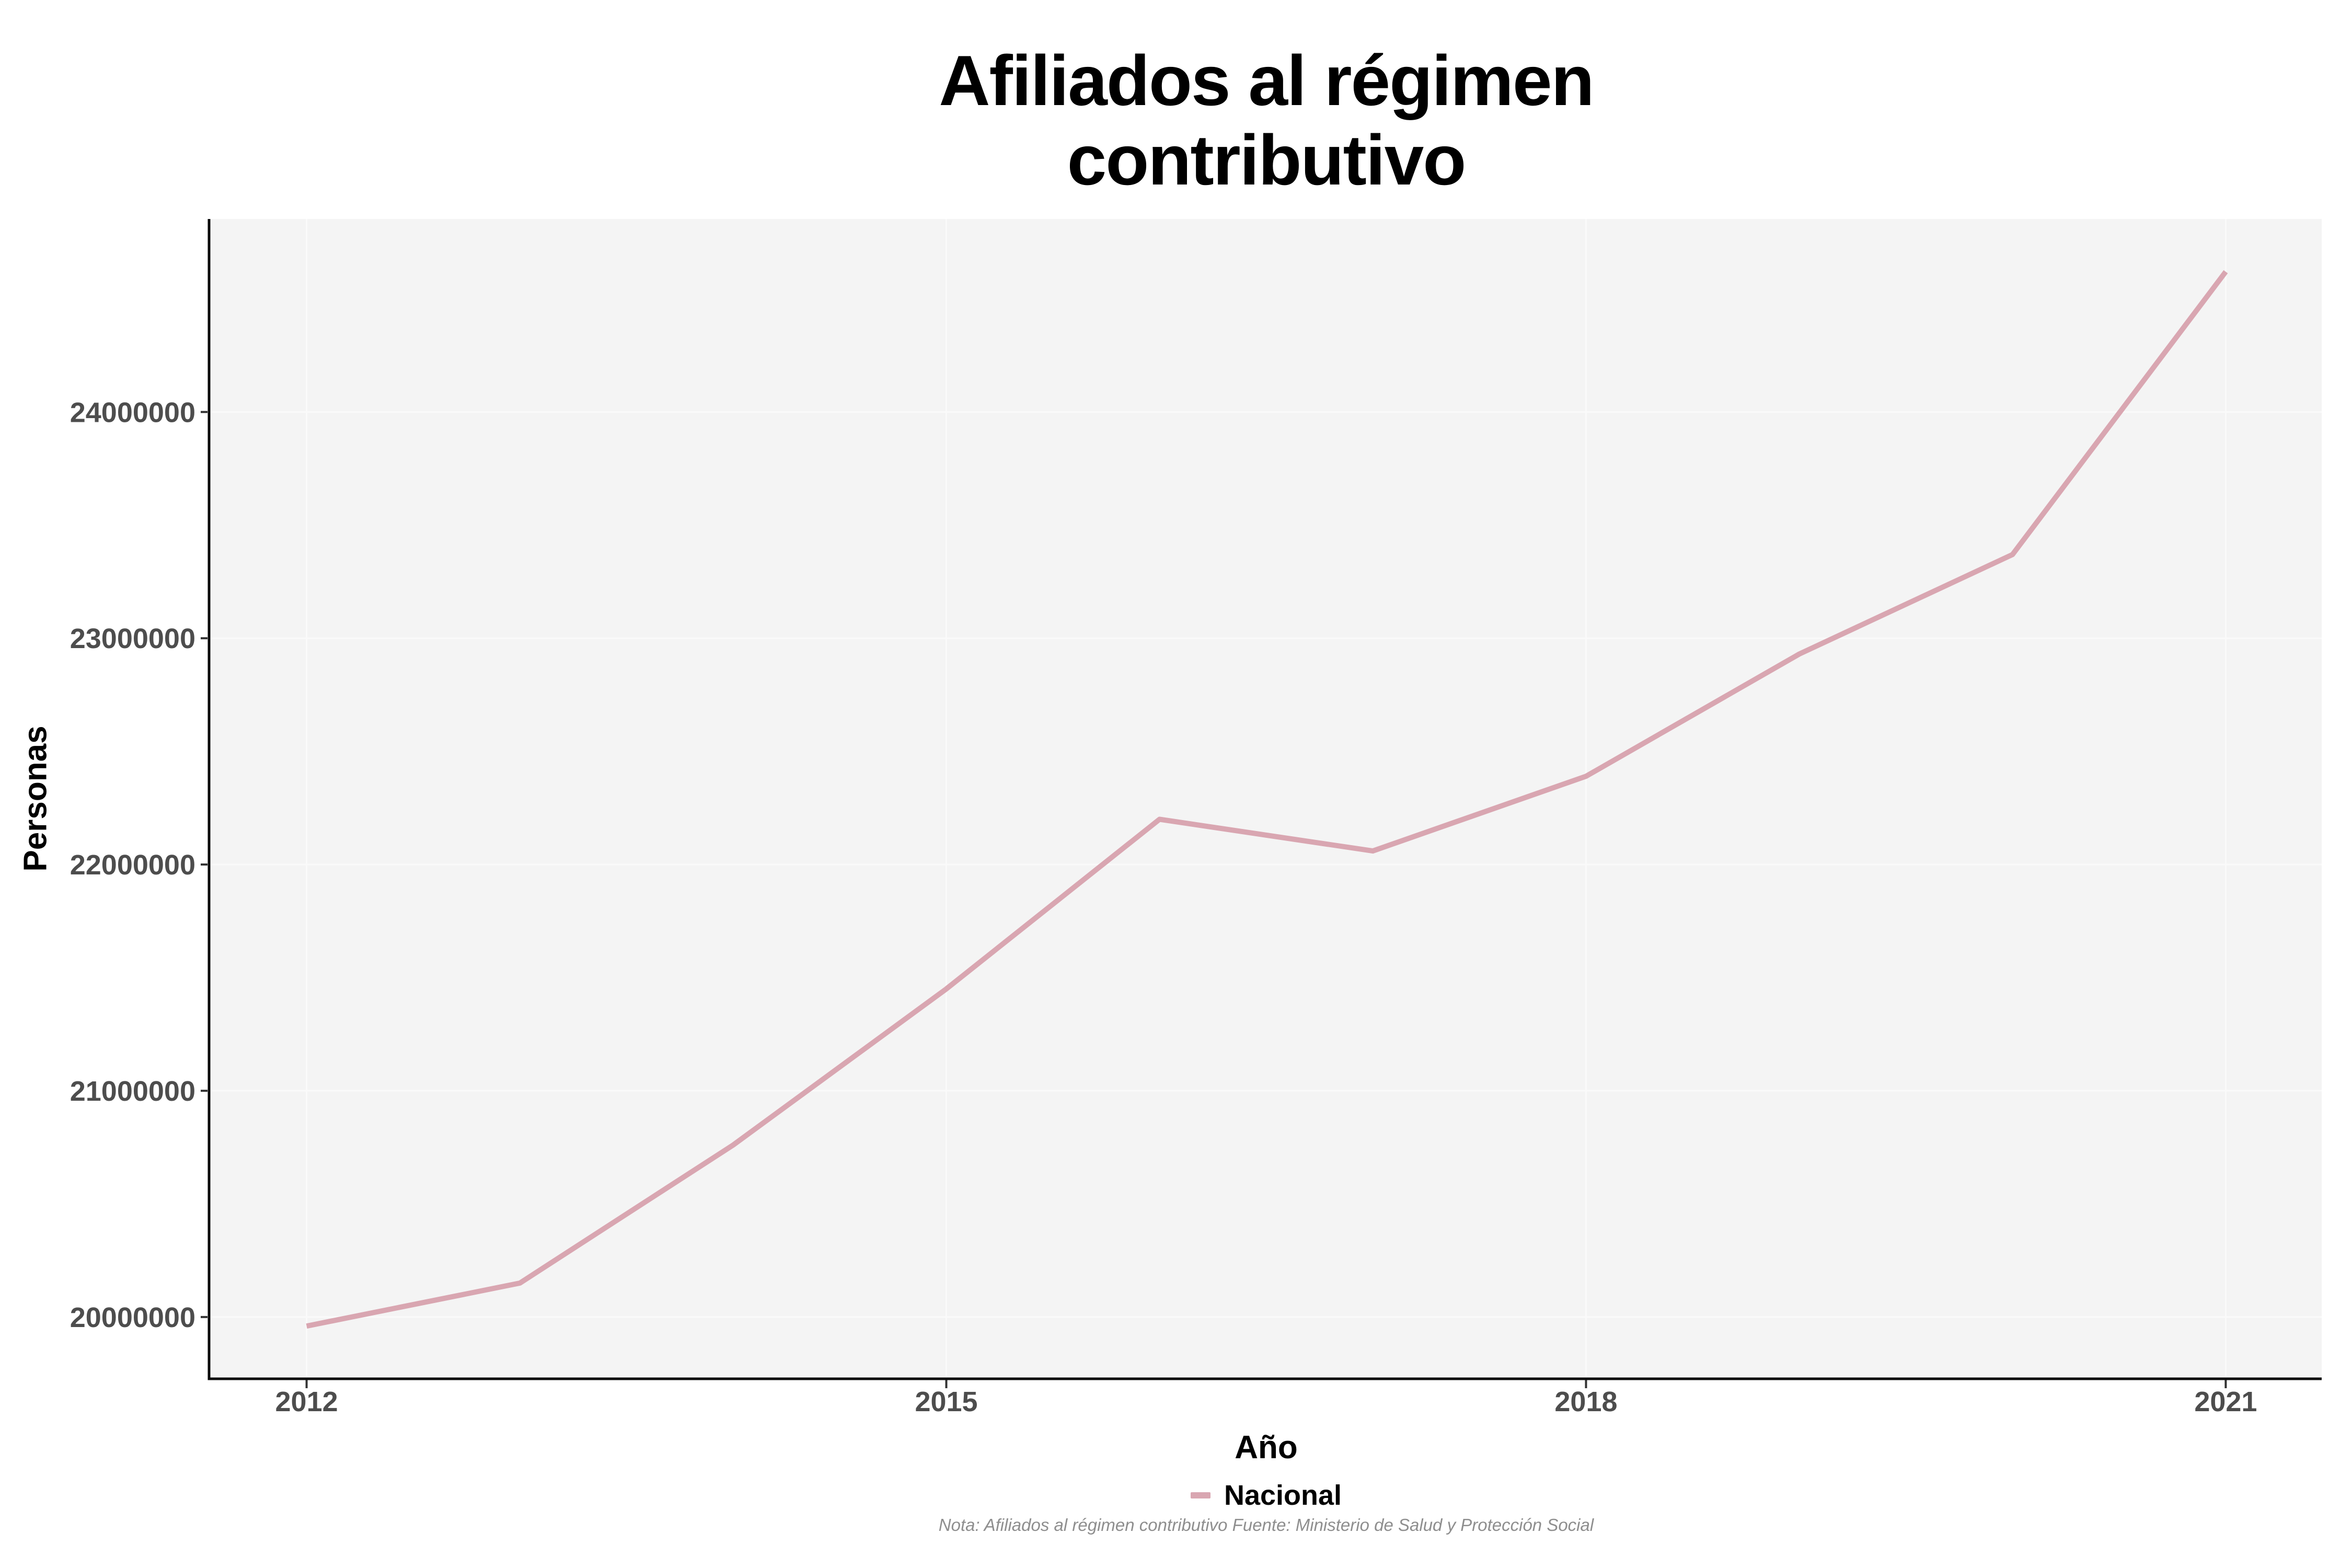 This screenshot has width=2352, height=1568. Describe the element at coordinates (1267, 160) in the screenshot. I see `chart-title-line-2: contributivo` at that location.